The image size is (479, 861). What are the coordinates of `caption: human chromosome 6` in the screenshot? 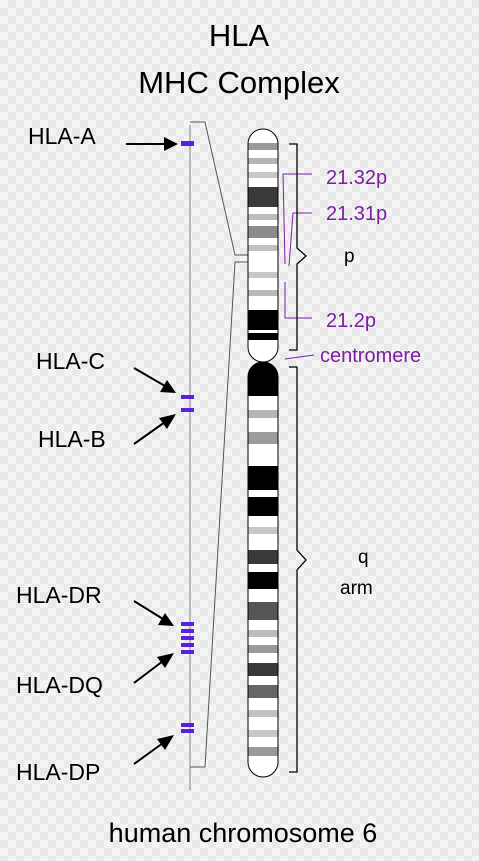 It's located at (243, 833).